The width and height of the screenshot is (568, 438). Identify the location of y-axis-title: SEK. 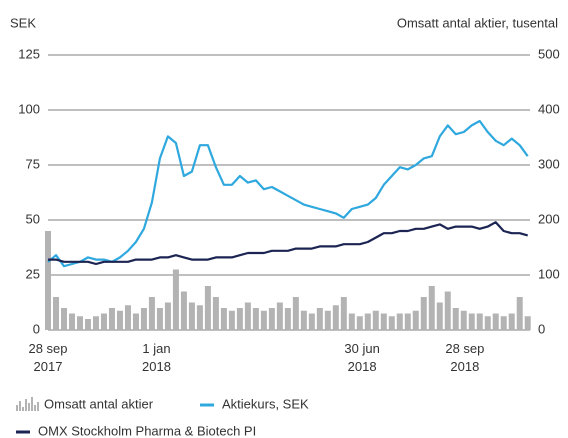
(23, 22).